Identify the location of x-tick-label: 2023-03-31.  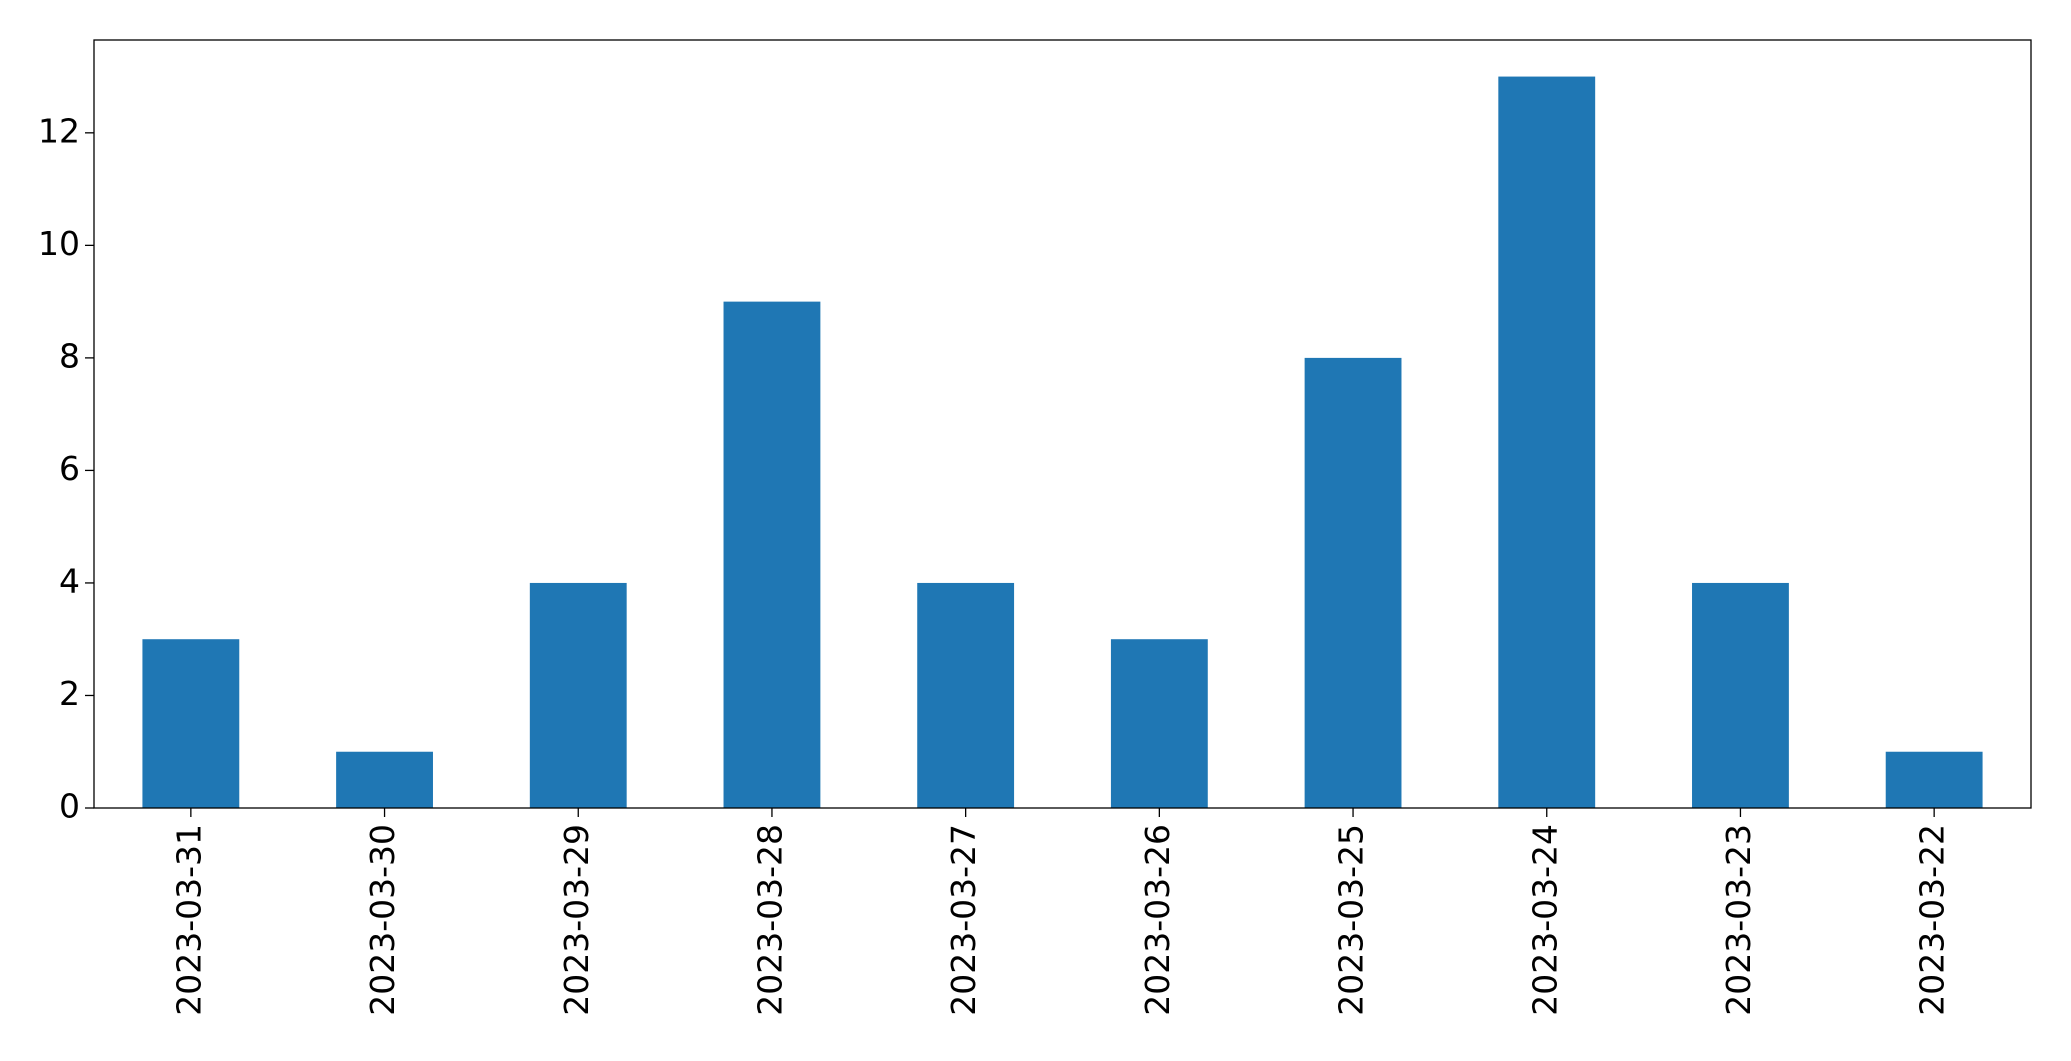
(188, 920).